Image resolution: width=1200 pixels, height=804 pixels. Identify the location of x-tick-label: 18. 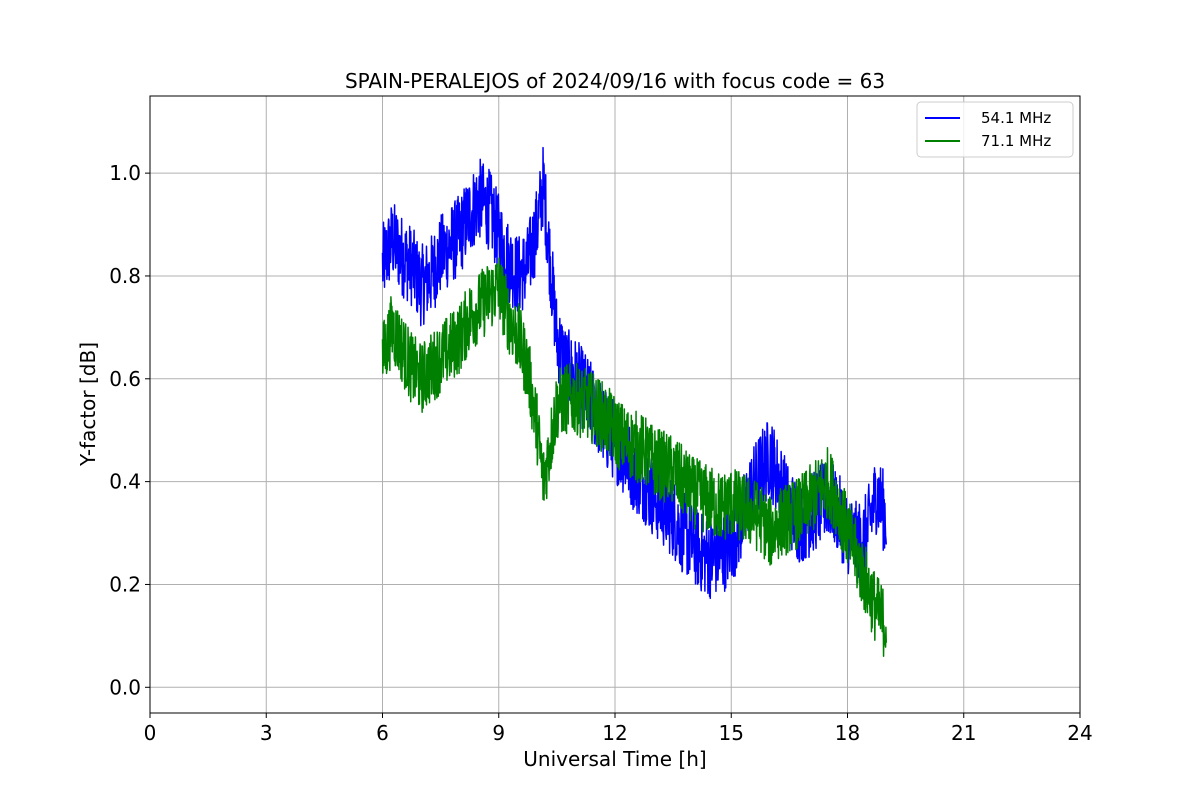
(847, 733).